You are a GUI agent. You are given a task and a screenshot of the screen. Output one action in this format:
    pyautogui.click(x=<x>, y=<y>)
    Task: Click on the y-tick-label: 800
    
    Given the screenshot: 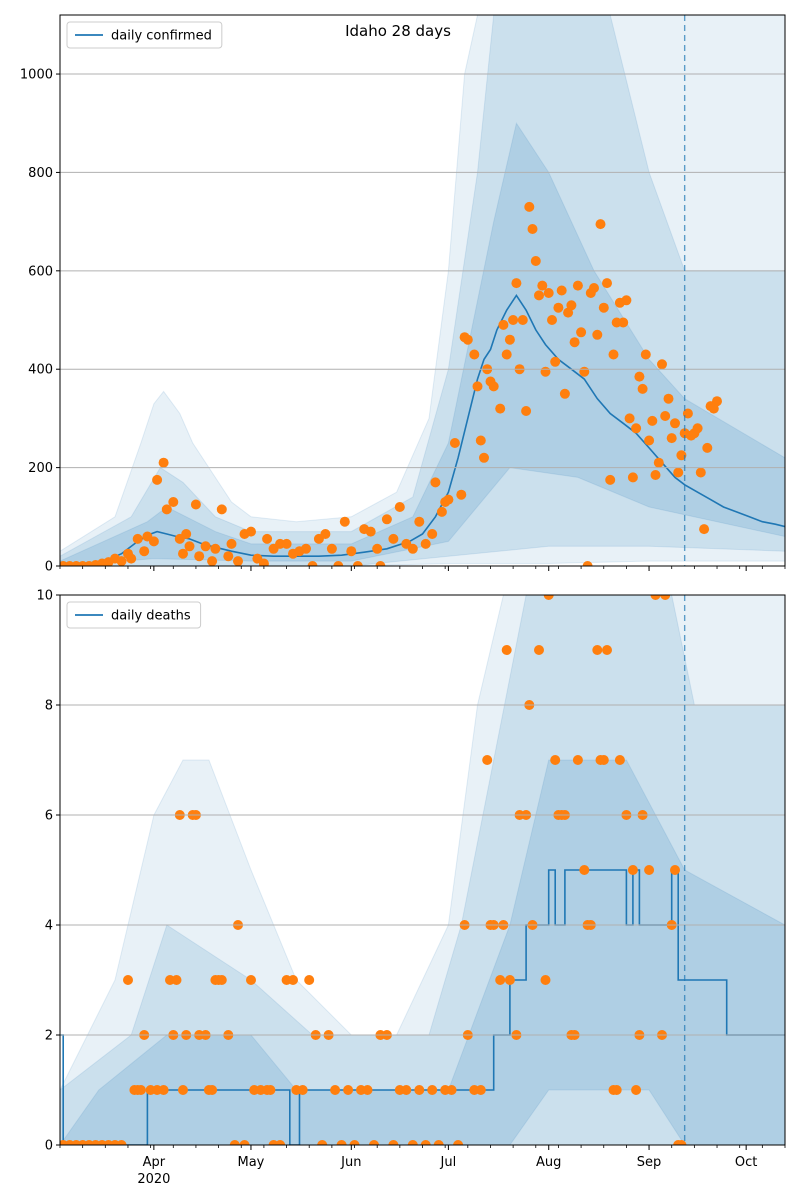 What is the action you would take?
    pyautogui.click(x=40, y=173)
    